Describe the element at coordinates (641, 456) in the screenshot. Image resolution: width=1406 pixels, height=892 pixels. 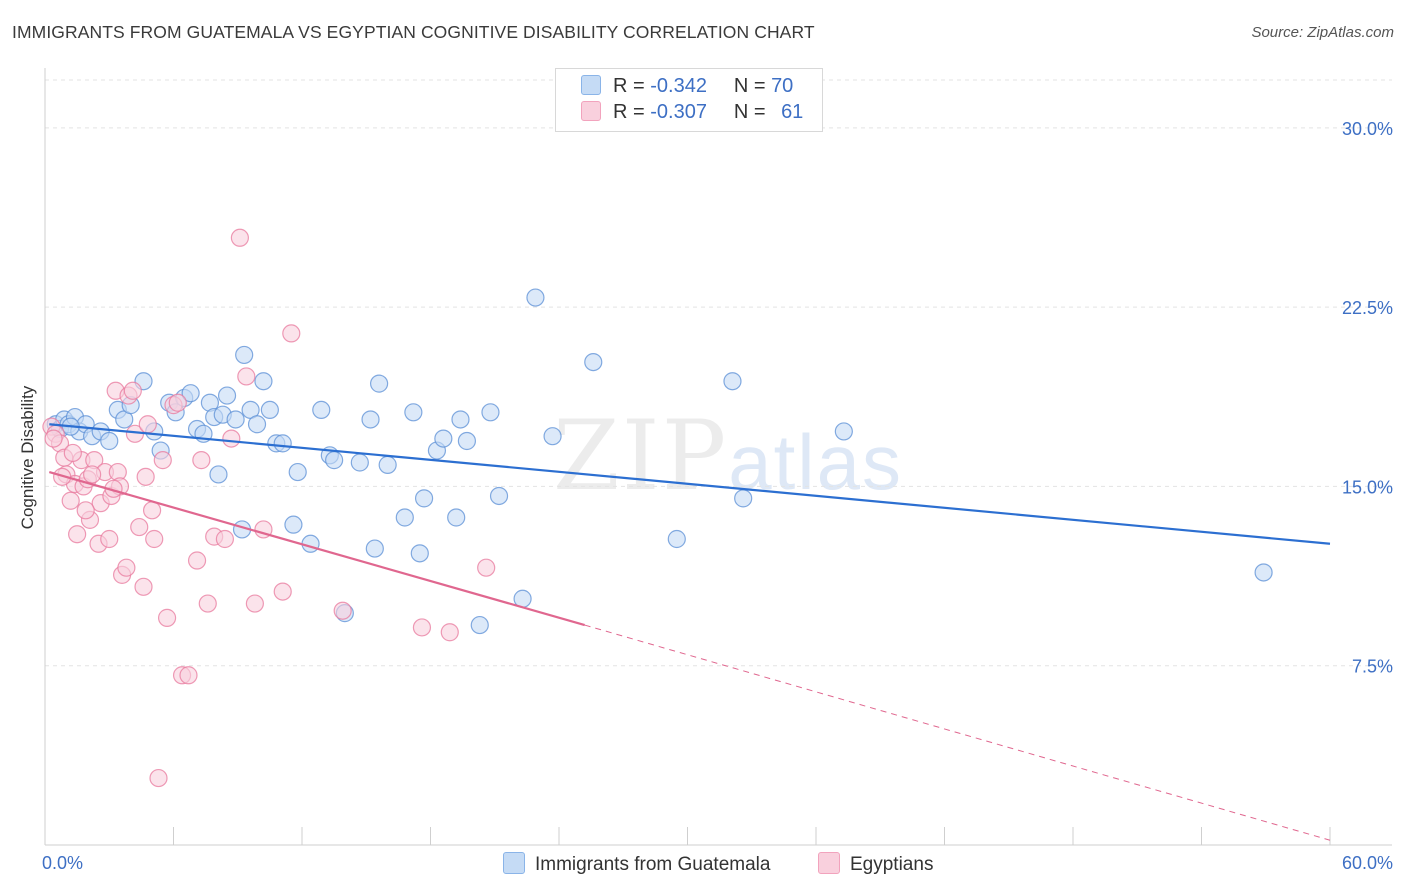
I see `watermark-zip: ZIP` at that location.